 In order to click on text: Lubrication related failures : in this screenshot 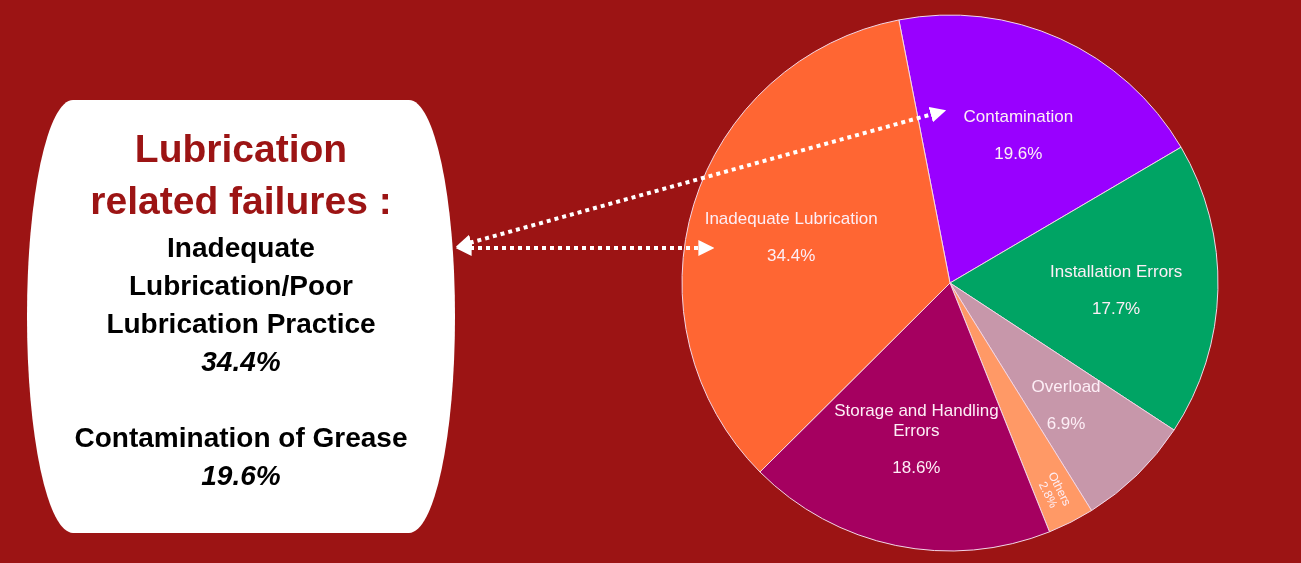, I will do `click(241, 175)`.